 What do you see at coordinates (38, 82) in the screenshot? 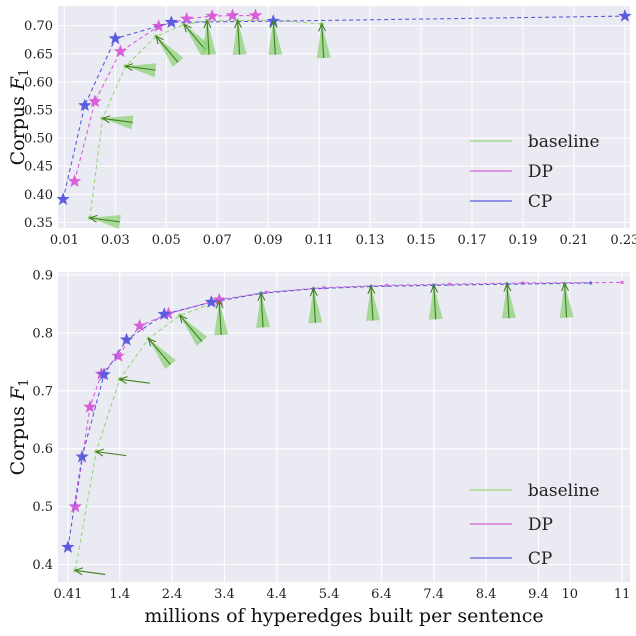
I see `y-tick-label: 0.60` at bounding box center [38, 82].